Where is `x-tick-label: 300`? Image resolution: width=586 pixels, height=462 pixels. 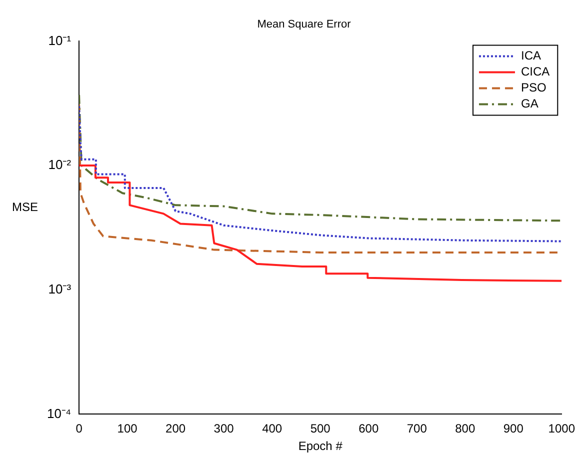 x-tick-label: 300 is located at coordinates (224, 429).